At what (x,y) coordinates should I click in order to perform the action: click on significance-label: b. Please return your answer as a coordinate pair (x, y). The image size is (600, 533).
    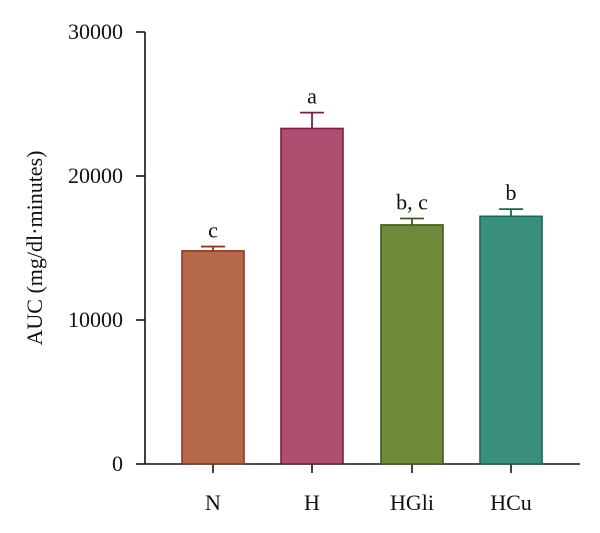
    Looking at the image, I should click on (511, 192).